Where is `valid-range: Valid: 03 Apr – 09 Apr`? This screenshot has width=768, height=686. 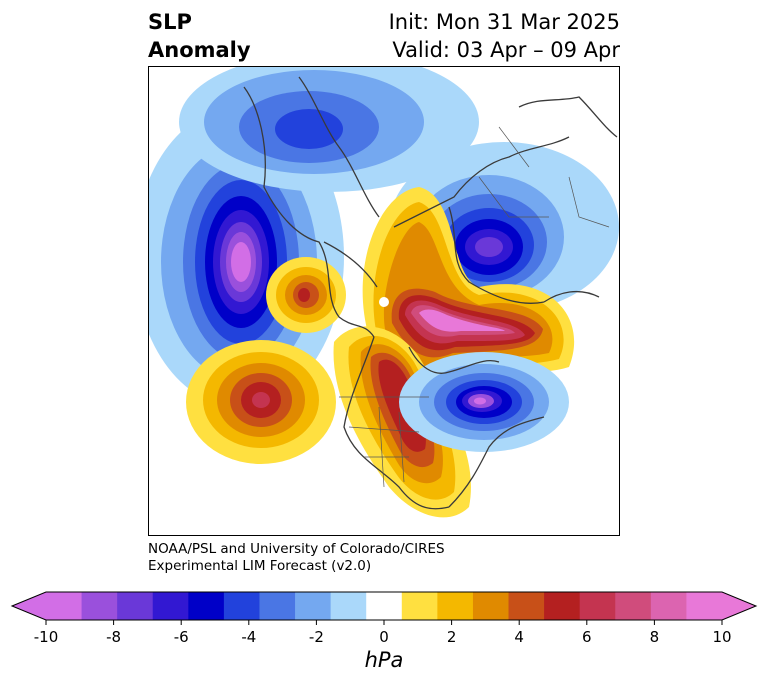 valid-range: Valid: 03 Apr – 09 Apr is located at coordinates (506, 50).